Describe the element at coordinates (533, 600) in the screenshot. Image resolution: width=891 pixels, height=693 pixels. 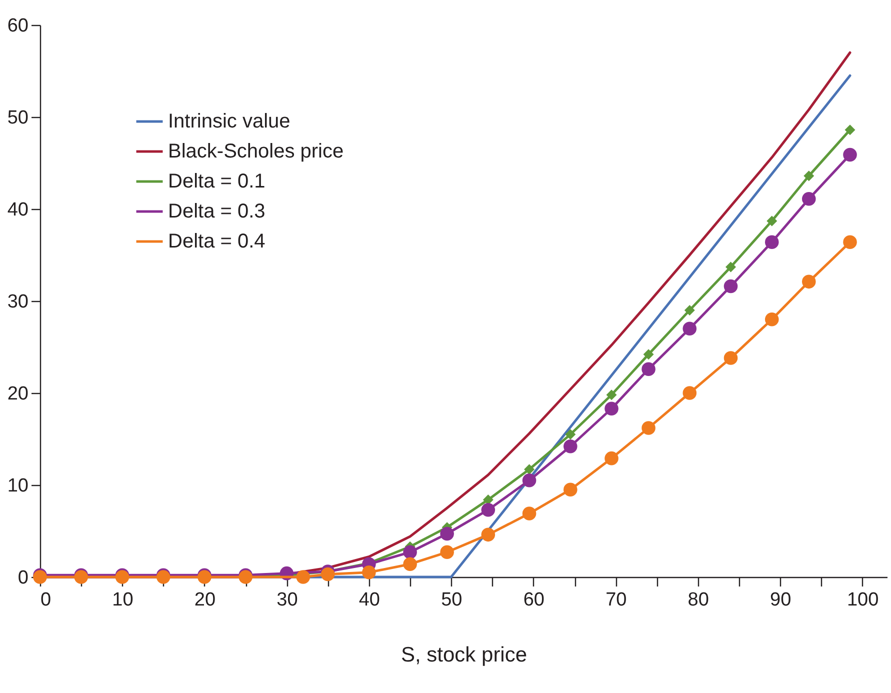
I see `x-tick-label: 60` at that location.